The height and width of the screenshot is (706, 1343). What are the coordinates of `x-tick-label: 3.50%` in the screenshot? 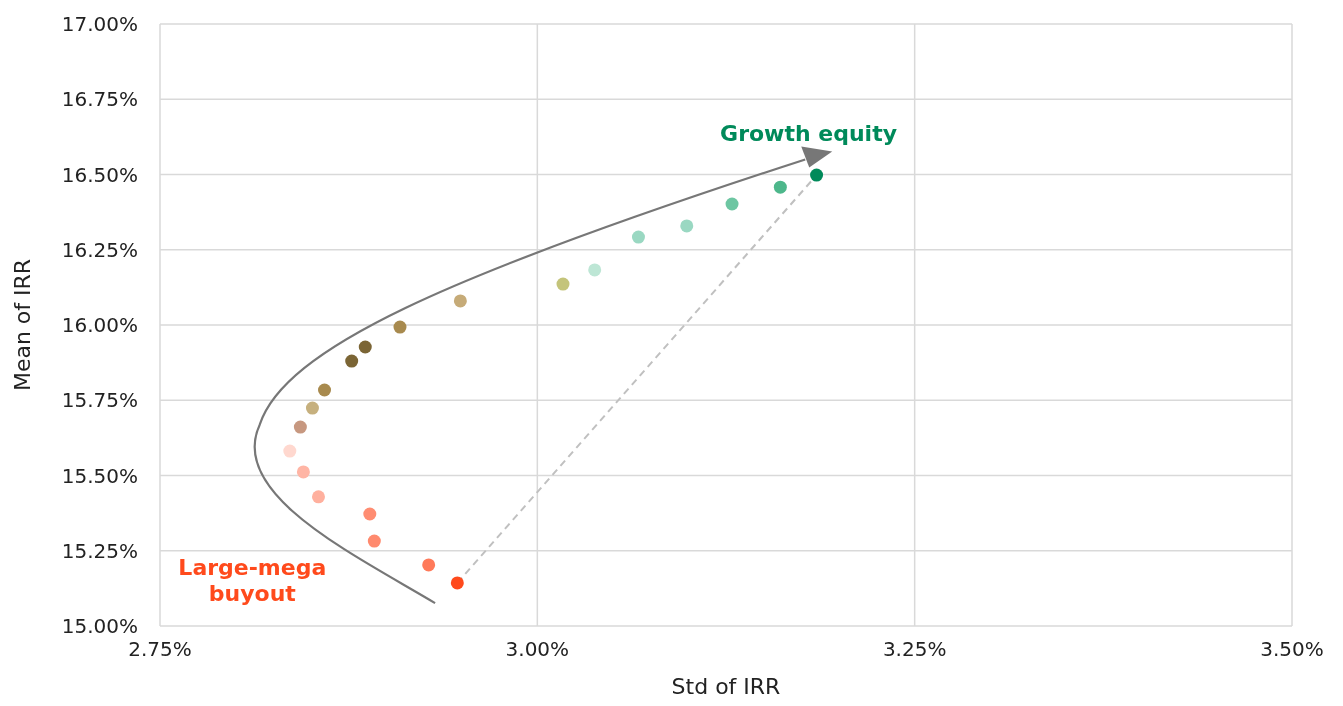 It's located at (1292, 649).